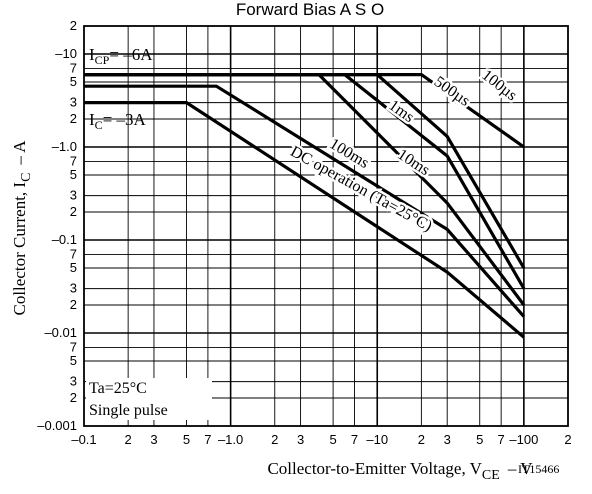  I want to click on y-tick-label-7: 3, so click(73, 288).